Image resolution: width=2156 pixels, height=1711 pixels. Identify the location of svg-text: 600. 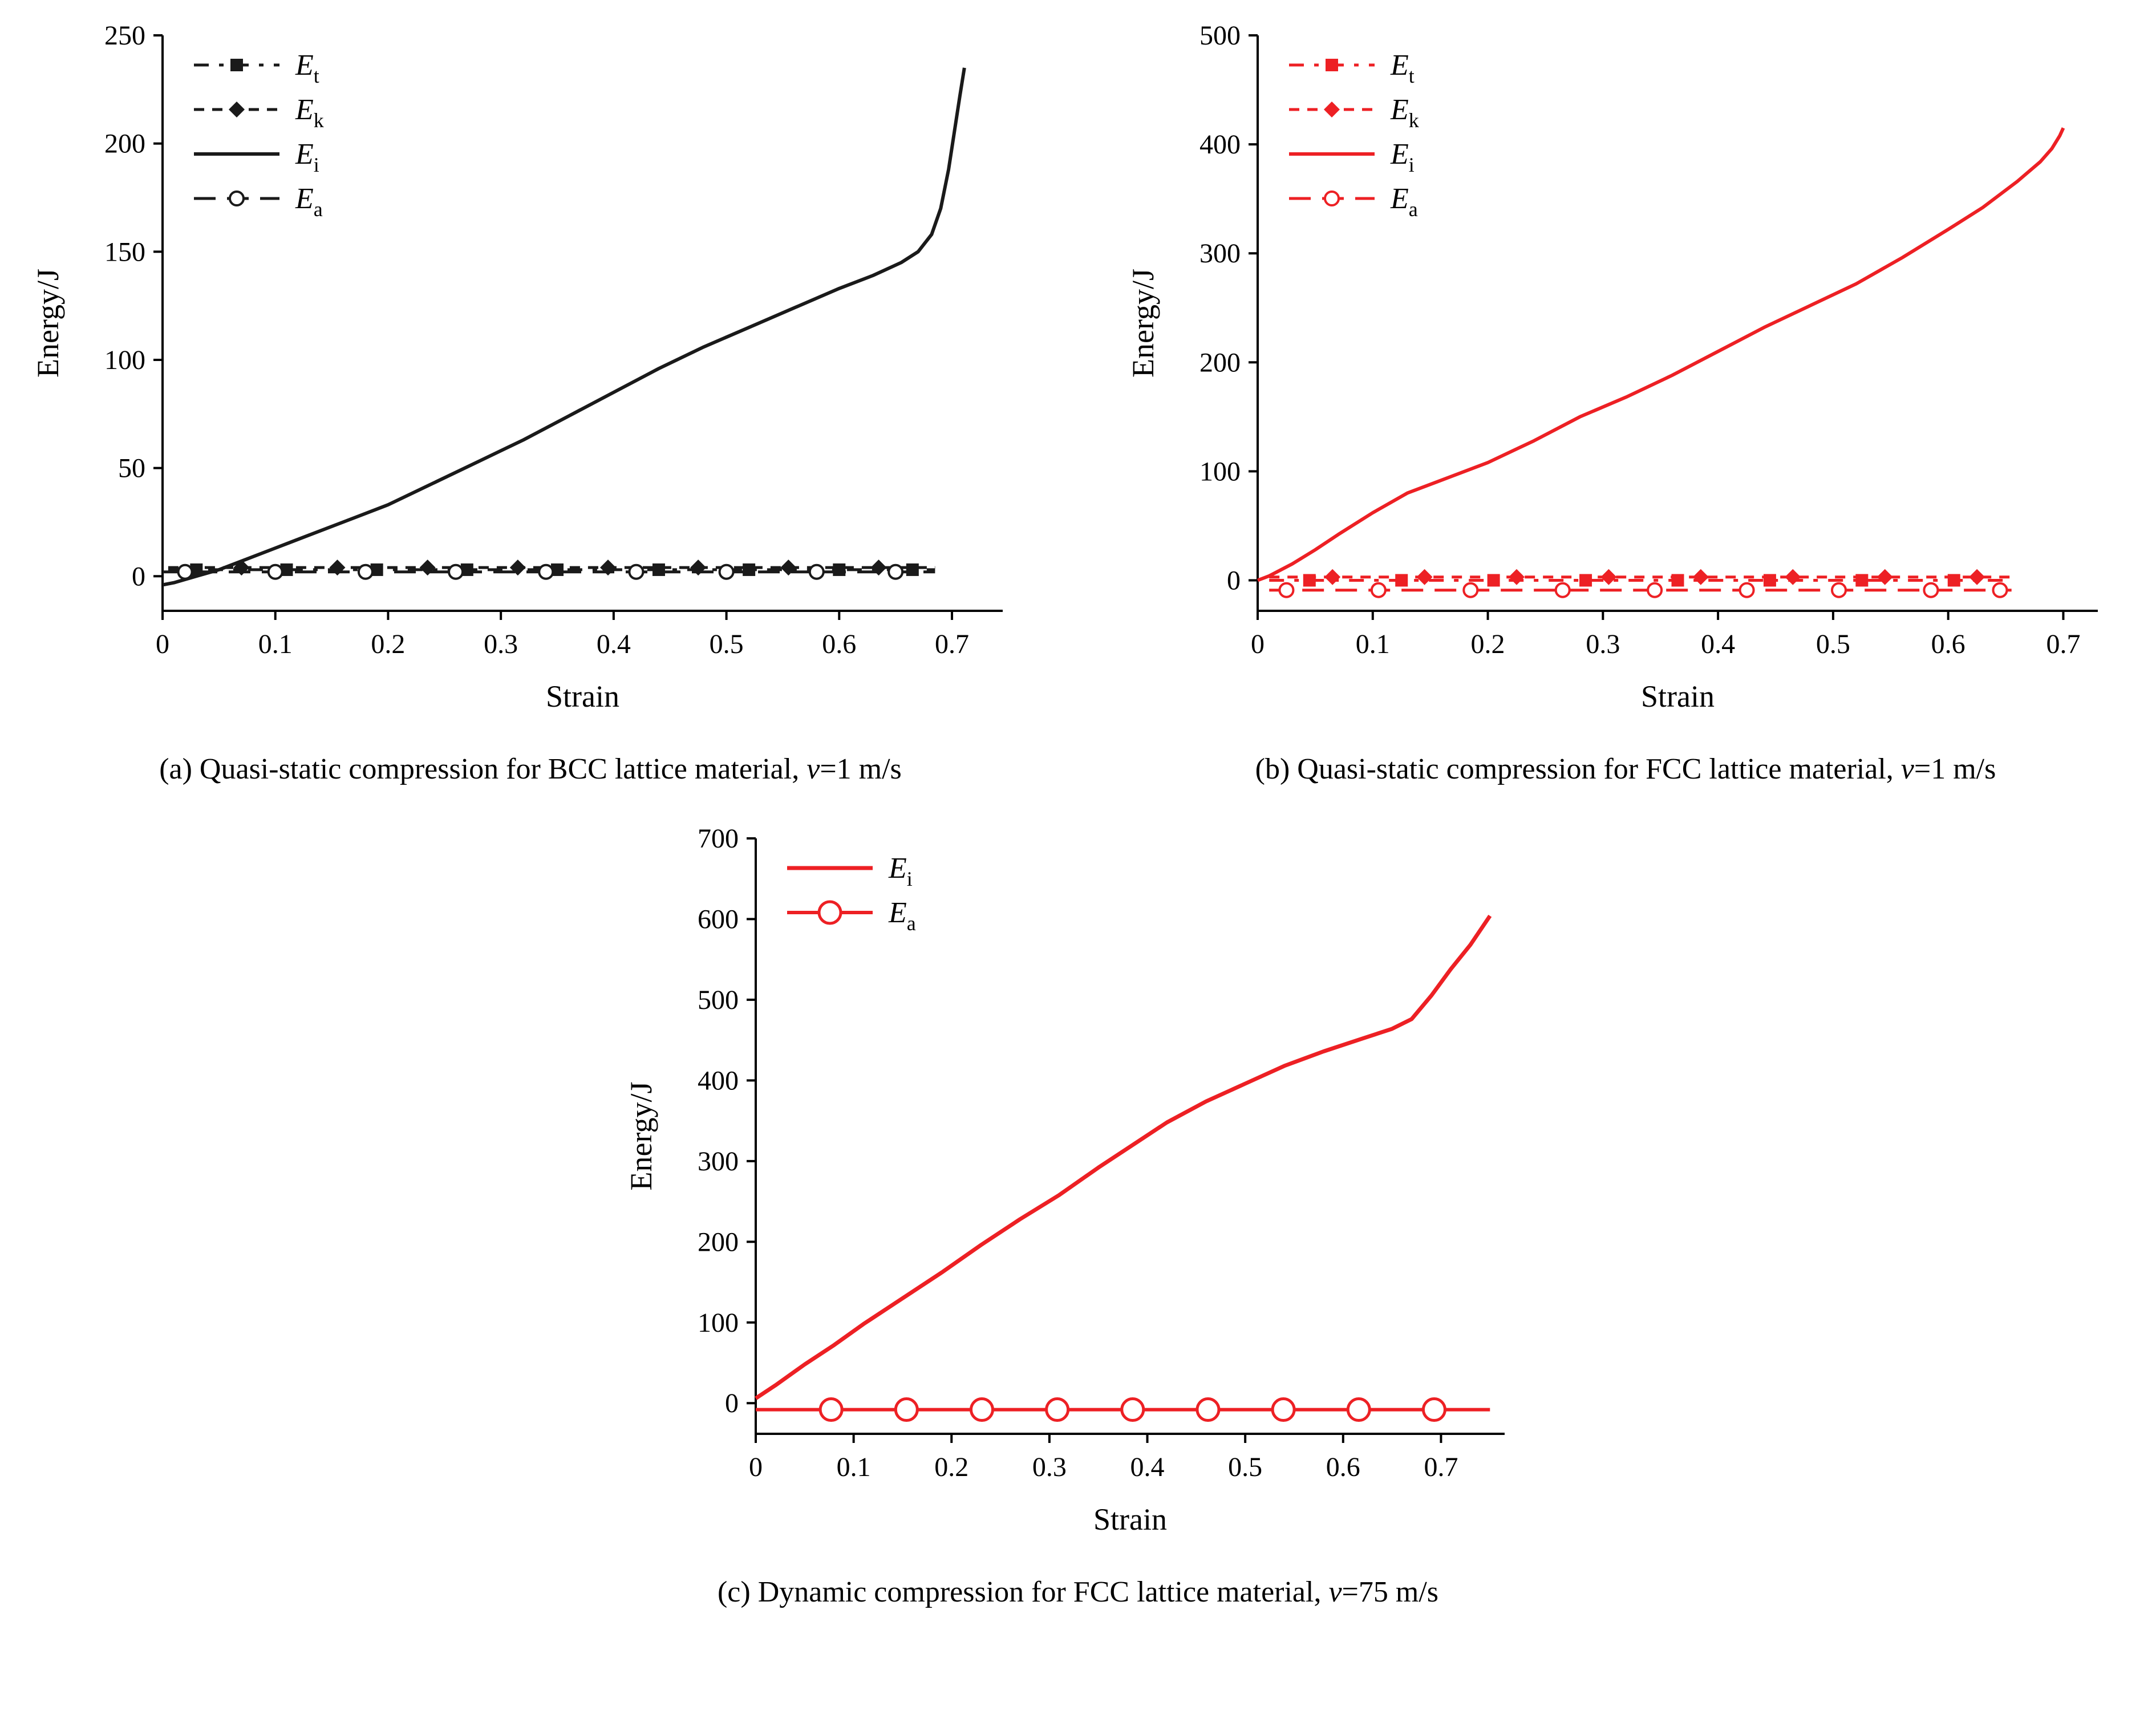
(718, 919).